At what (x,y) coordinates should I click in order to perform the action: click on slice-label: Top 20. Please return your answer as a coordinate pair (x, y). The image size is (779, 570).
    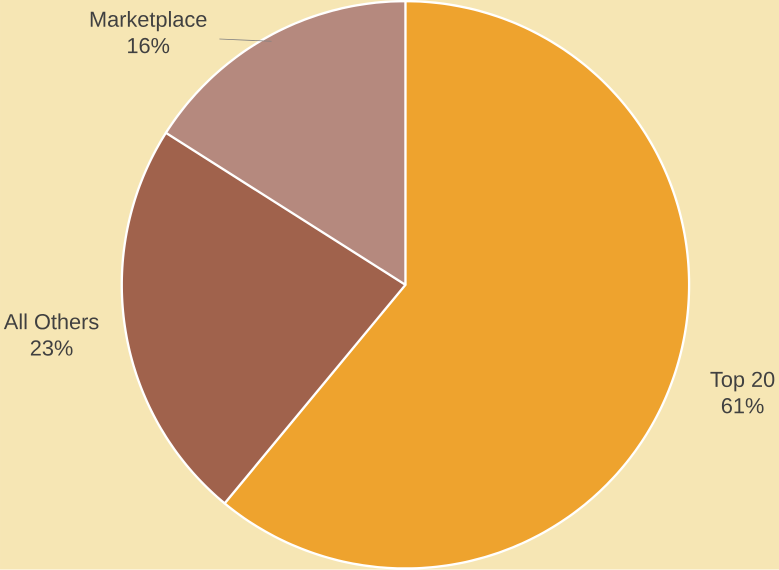
    Looking at the image, I should click on (742, 382).